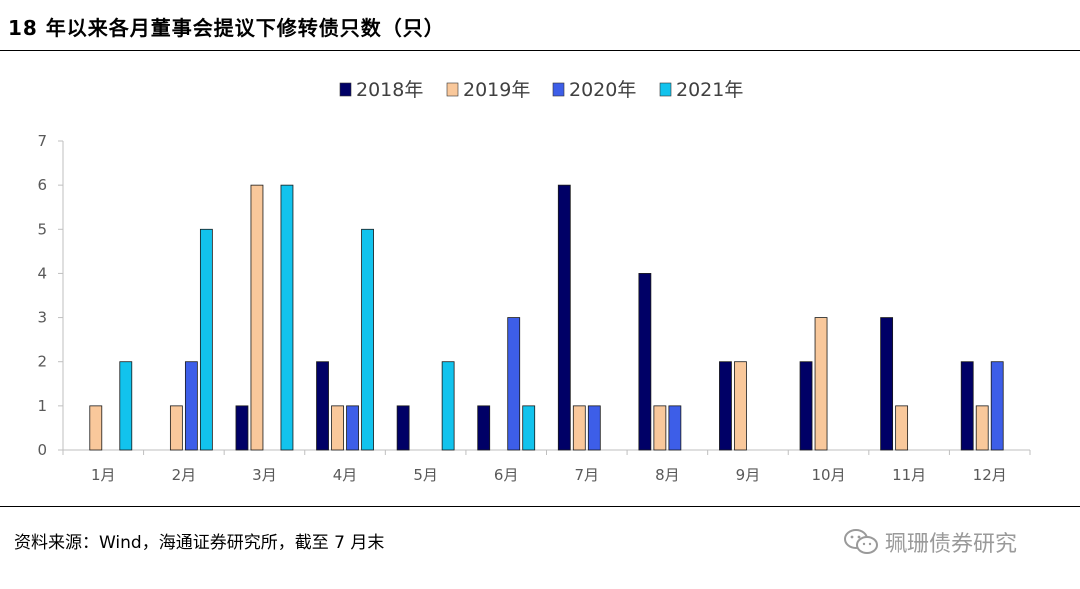 This screenshot has width=1080, height=589. I want to click on y-tick-label: 4, so click(42, 273).